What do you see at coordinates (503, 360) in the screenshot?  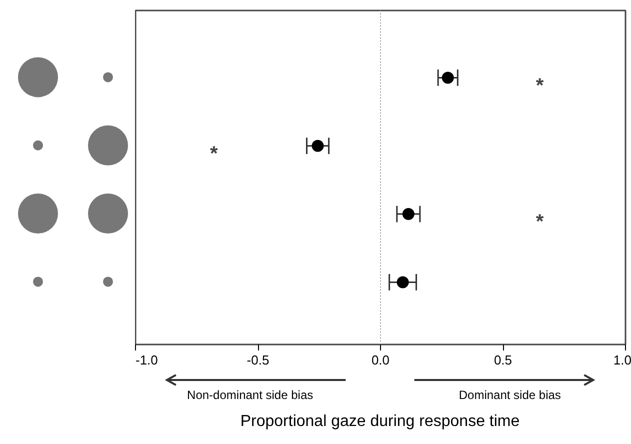 I see `x-tick-label: 0.5` at bounding box center [503, 360].